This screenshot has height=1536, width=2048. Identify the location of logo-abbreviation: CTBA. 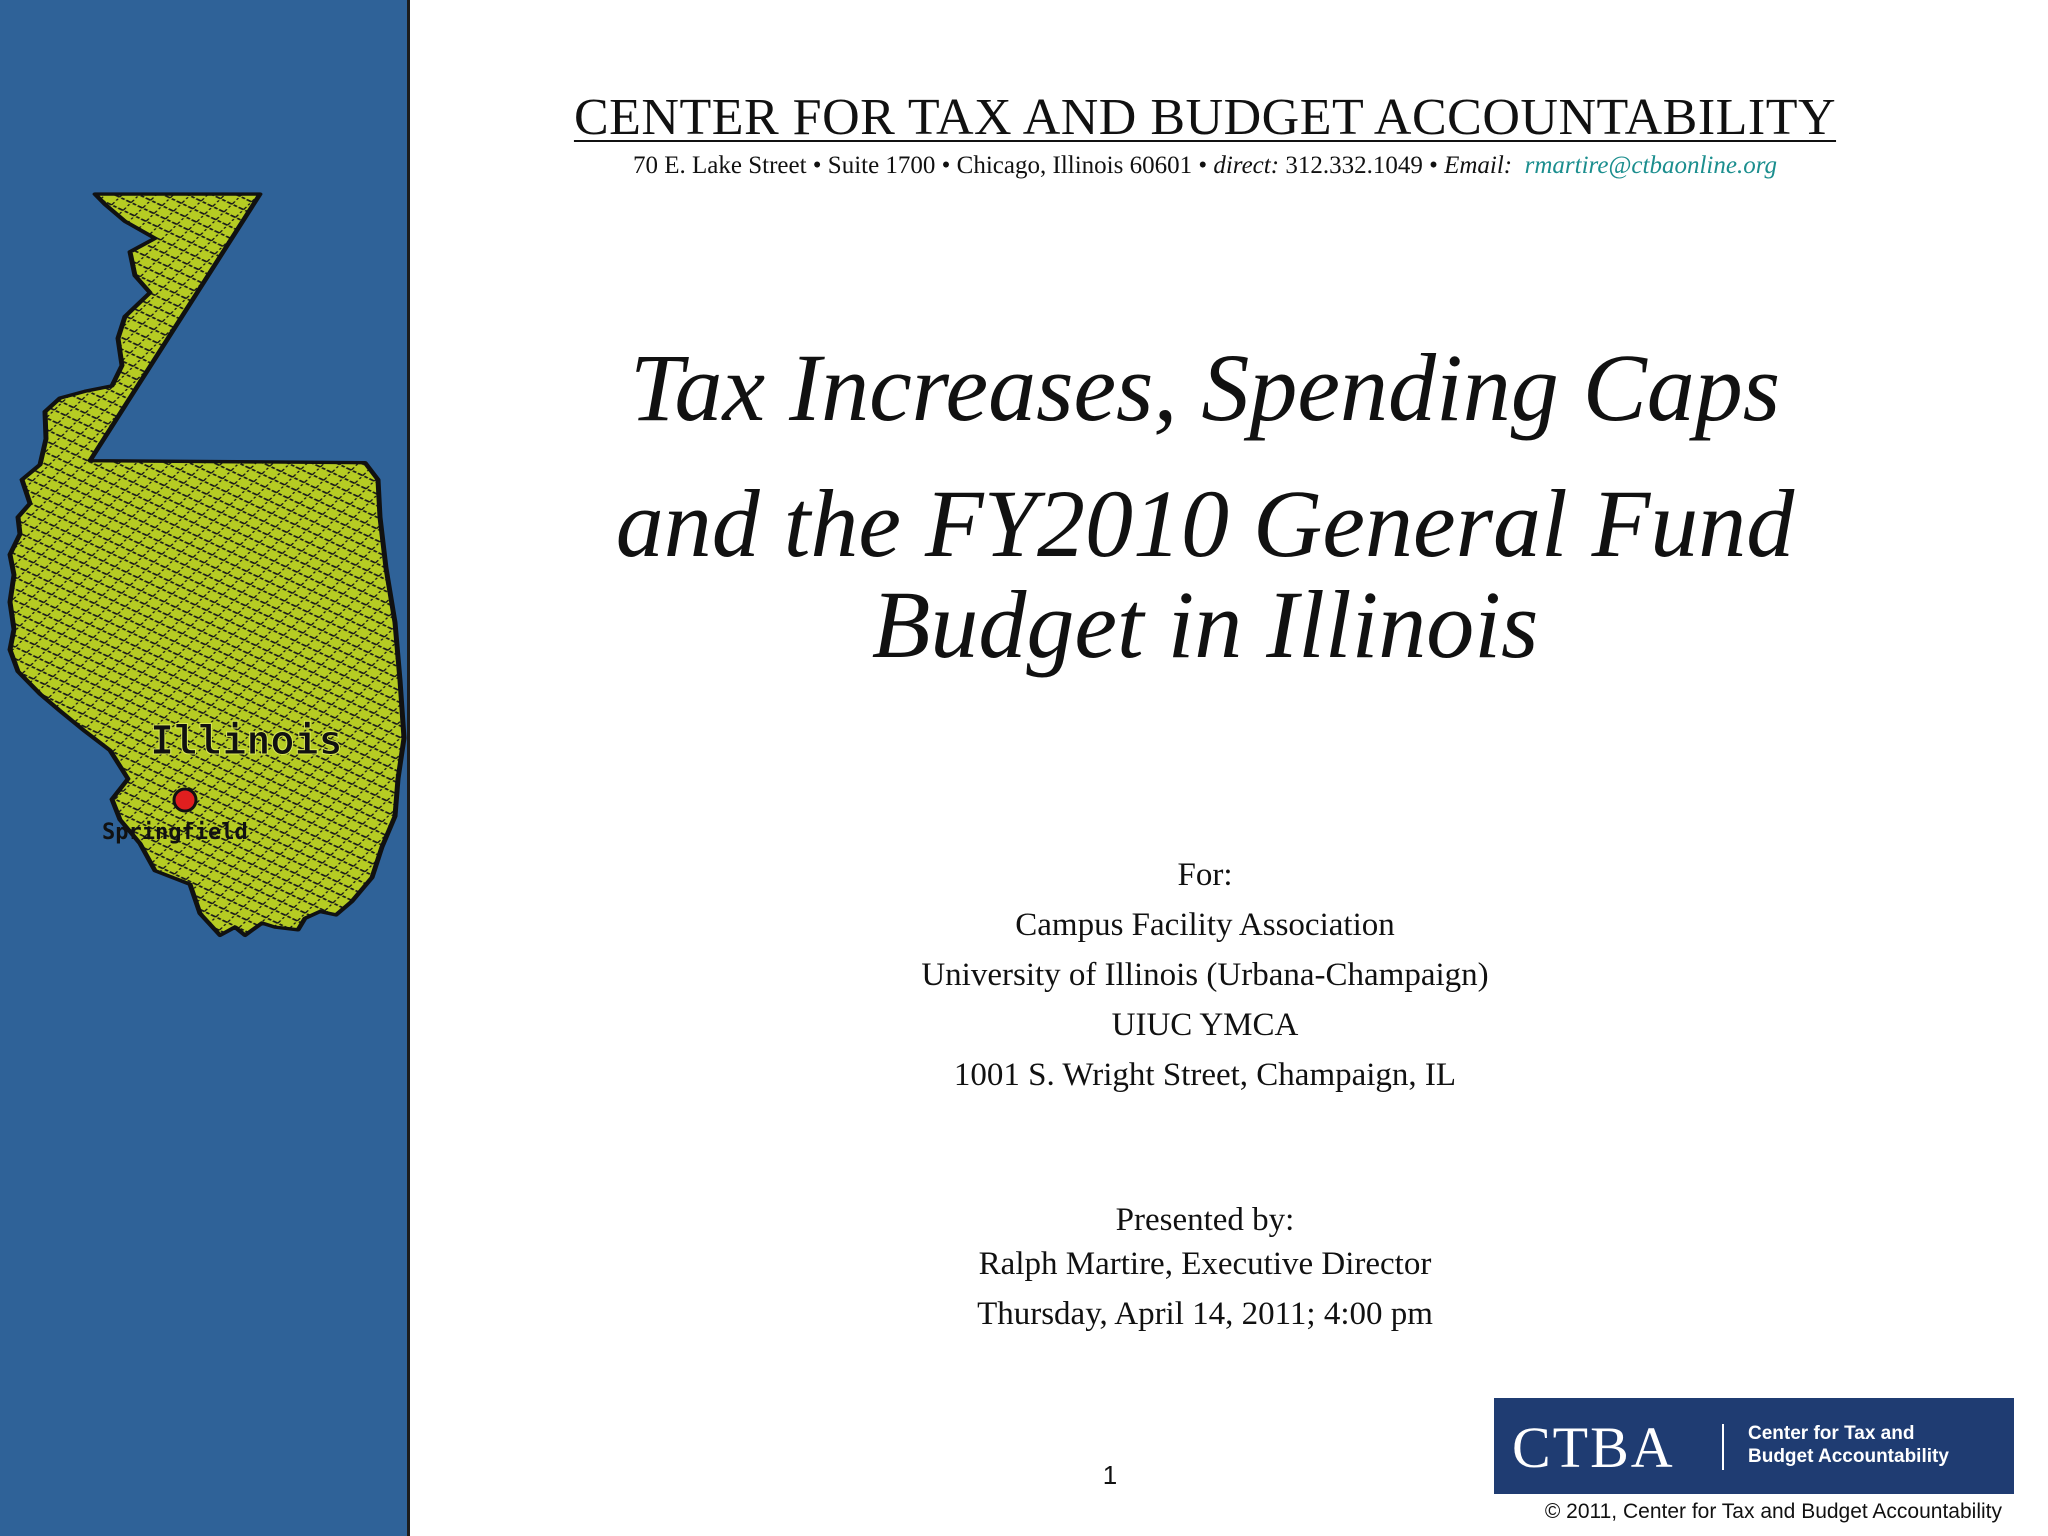
(1593, 1447).